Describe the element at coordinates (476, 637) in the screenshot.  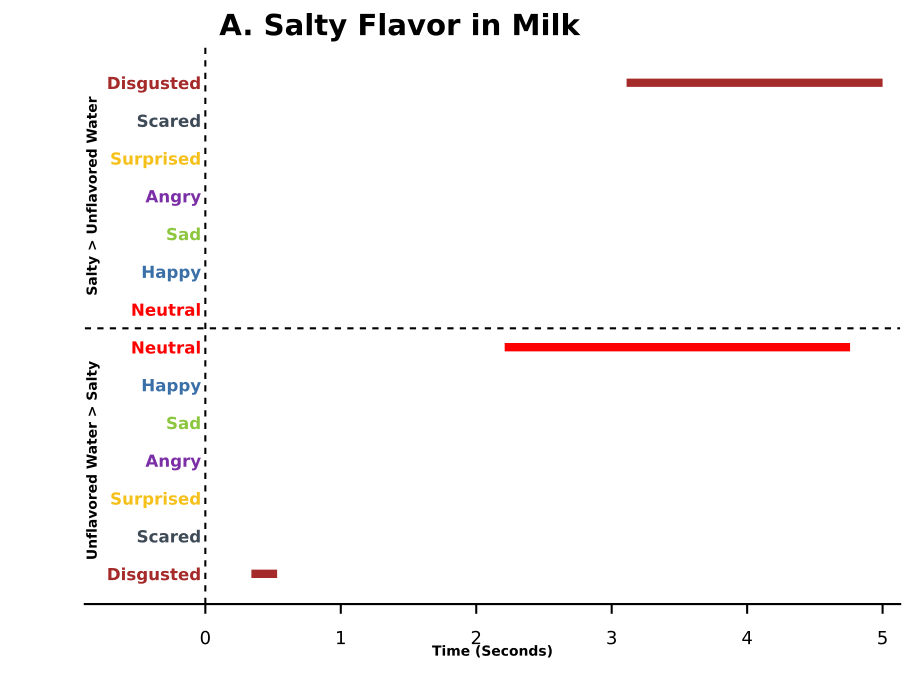
I see `x-tick-label: 2` at that location.